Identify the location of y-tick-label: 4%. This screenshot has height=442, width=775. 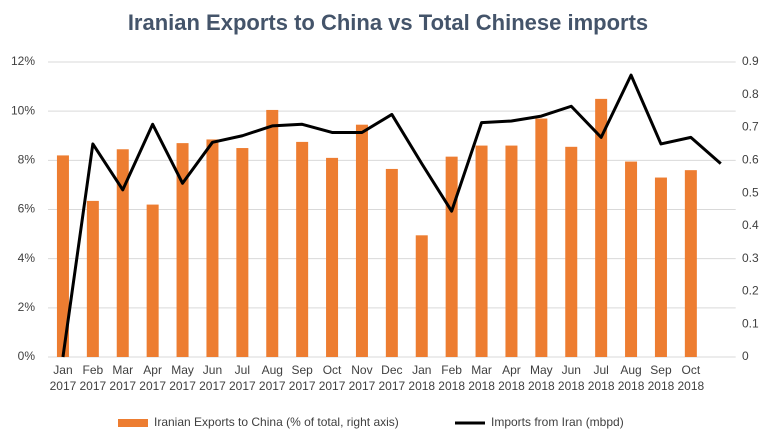
(27, 258).